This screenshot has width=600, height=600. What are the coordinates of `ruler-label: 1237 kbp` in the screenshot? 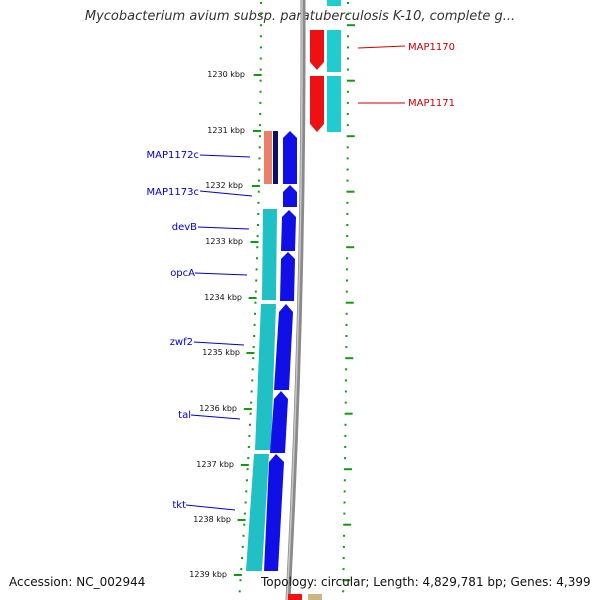 It's located at (215, 464).